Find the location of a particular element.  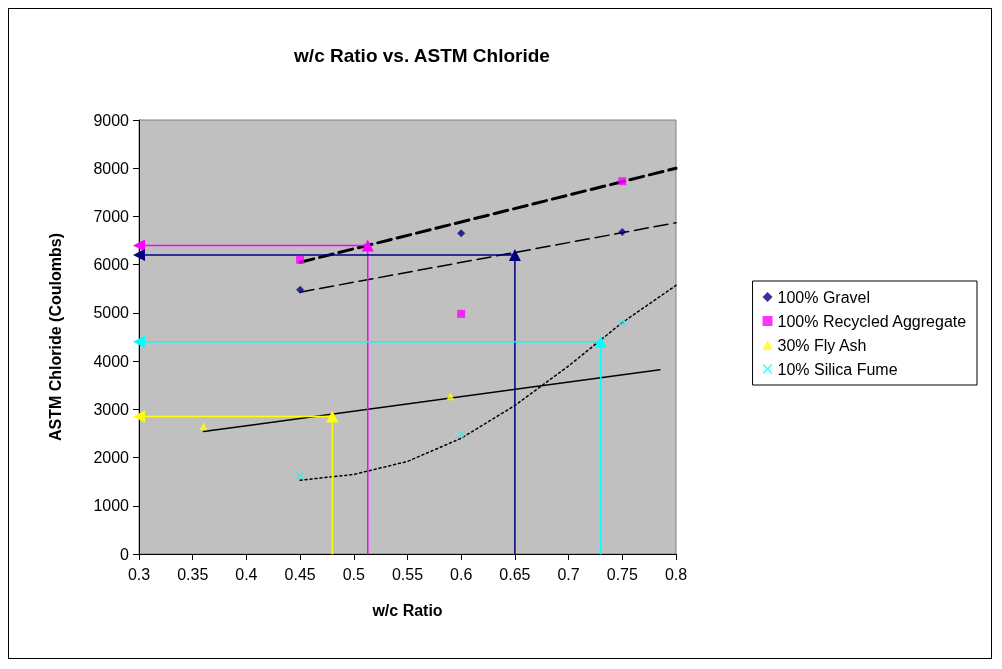

x-tick-label: 0.35 is located at coordinates (193, 574).